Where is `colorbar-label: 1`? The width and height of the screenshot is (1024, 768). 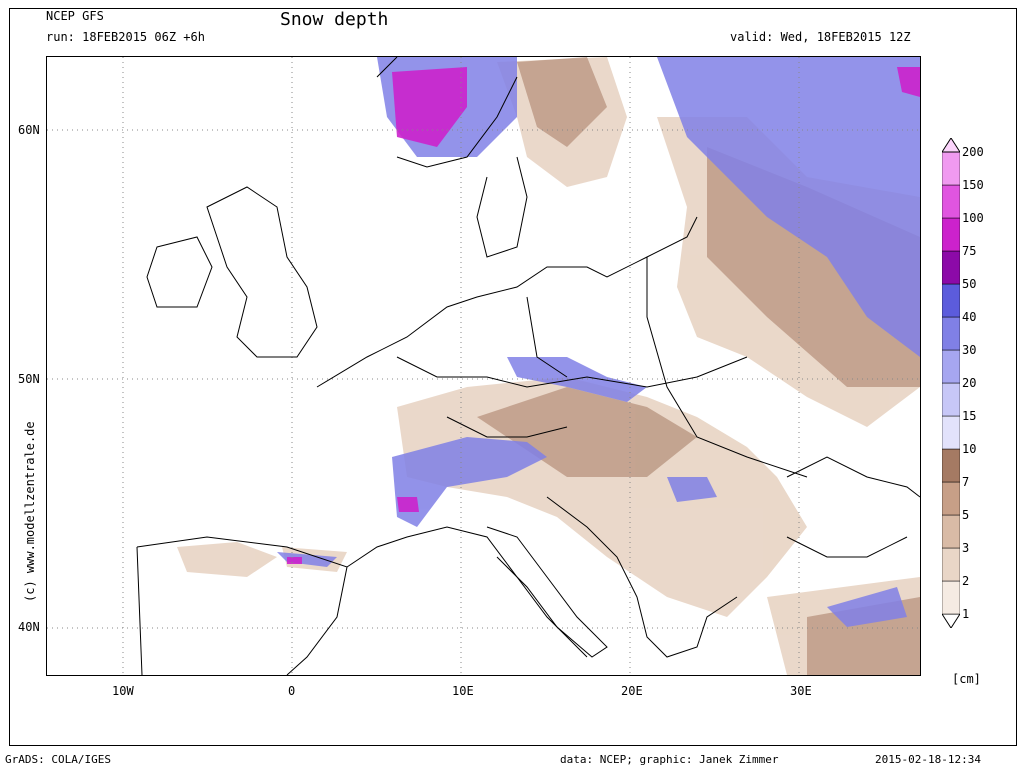
colorbar-label: 1 is located at coordinates (966, 614).